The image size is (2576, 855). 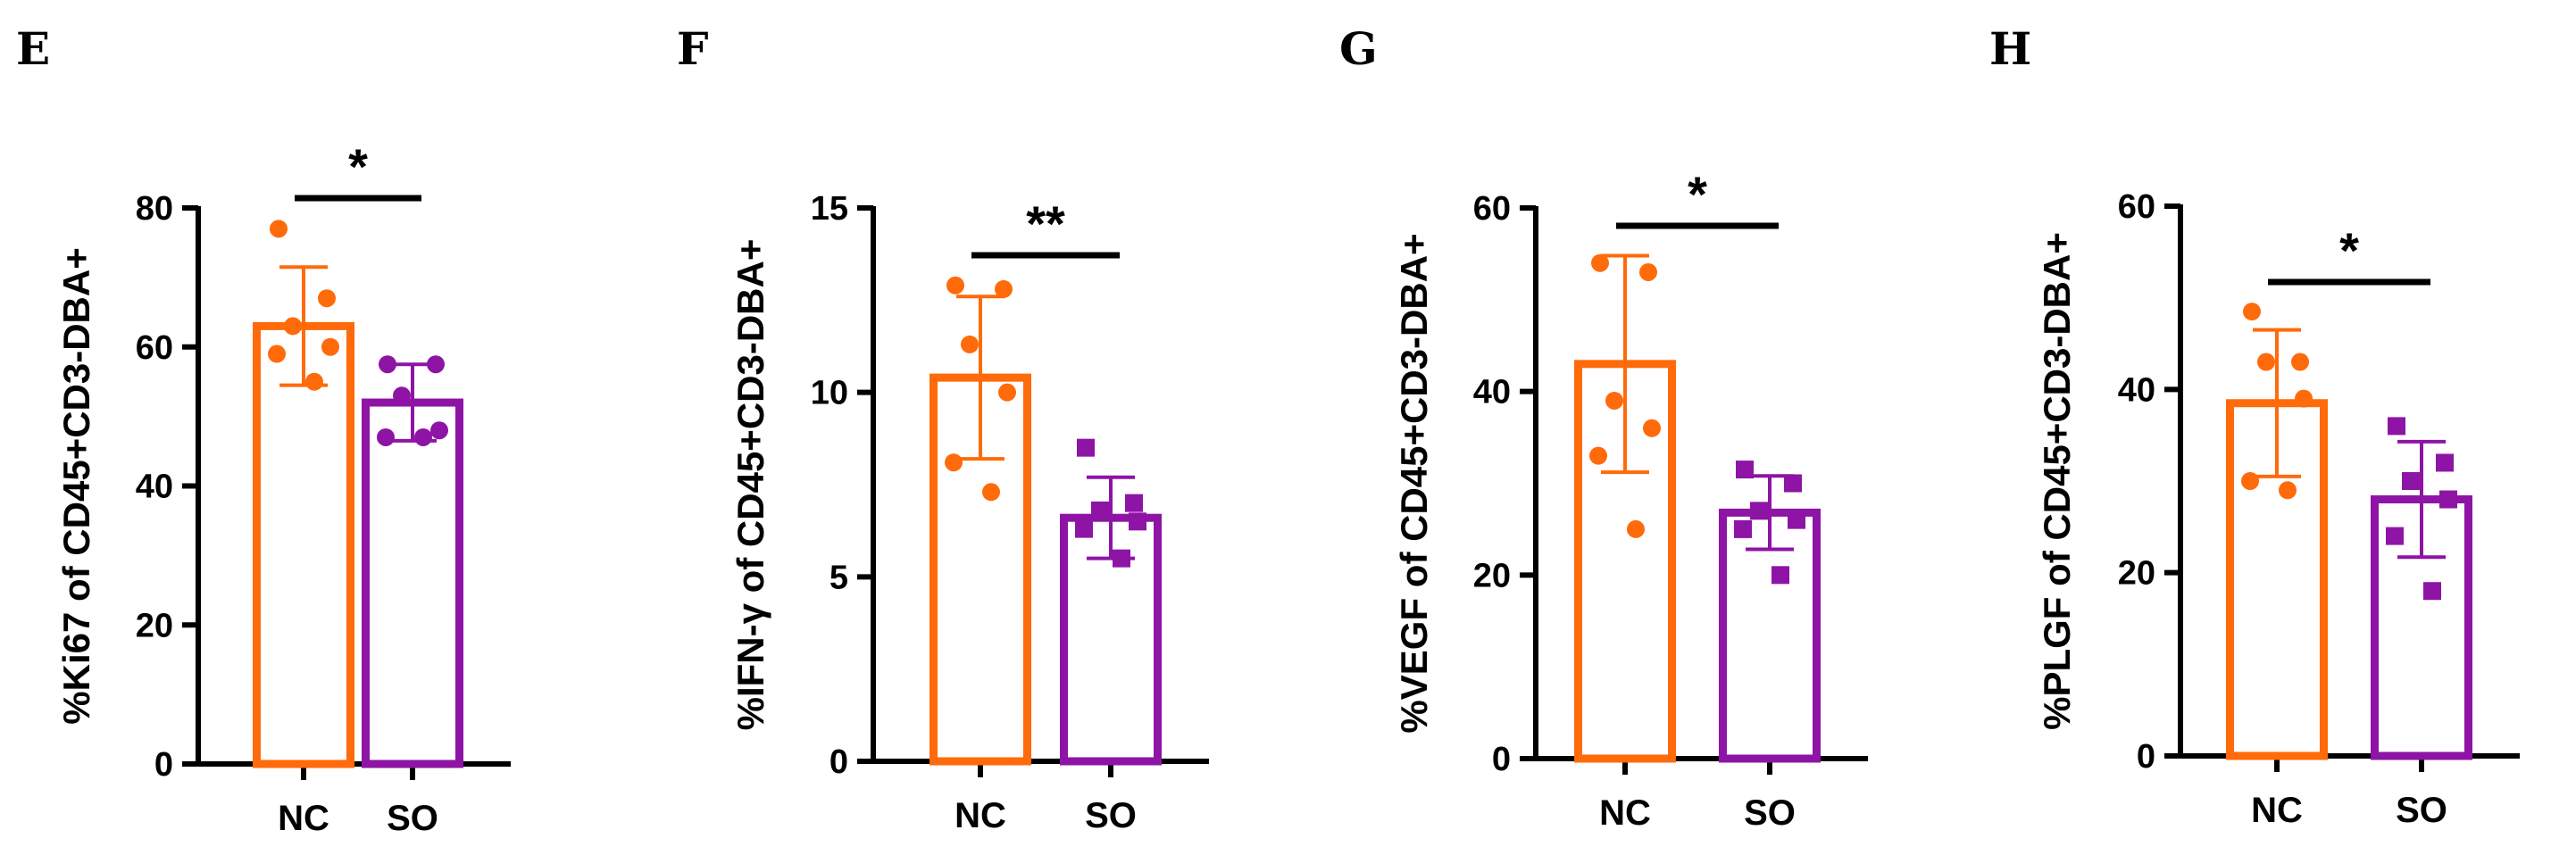 What do you see at coordinates (412, 583) in the screenshot?
I see `bar-so` at bounding box center [412, 583].